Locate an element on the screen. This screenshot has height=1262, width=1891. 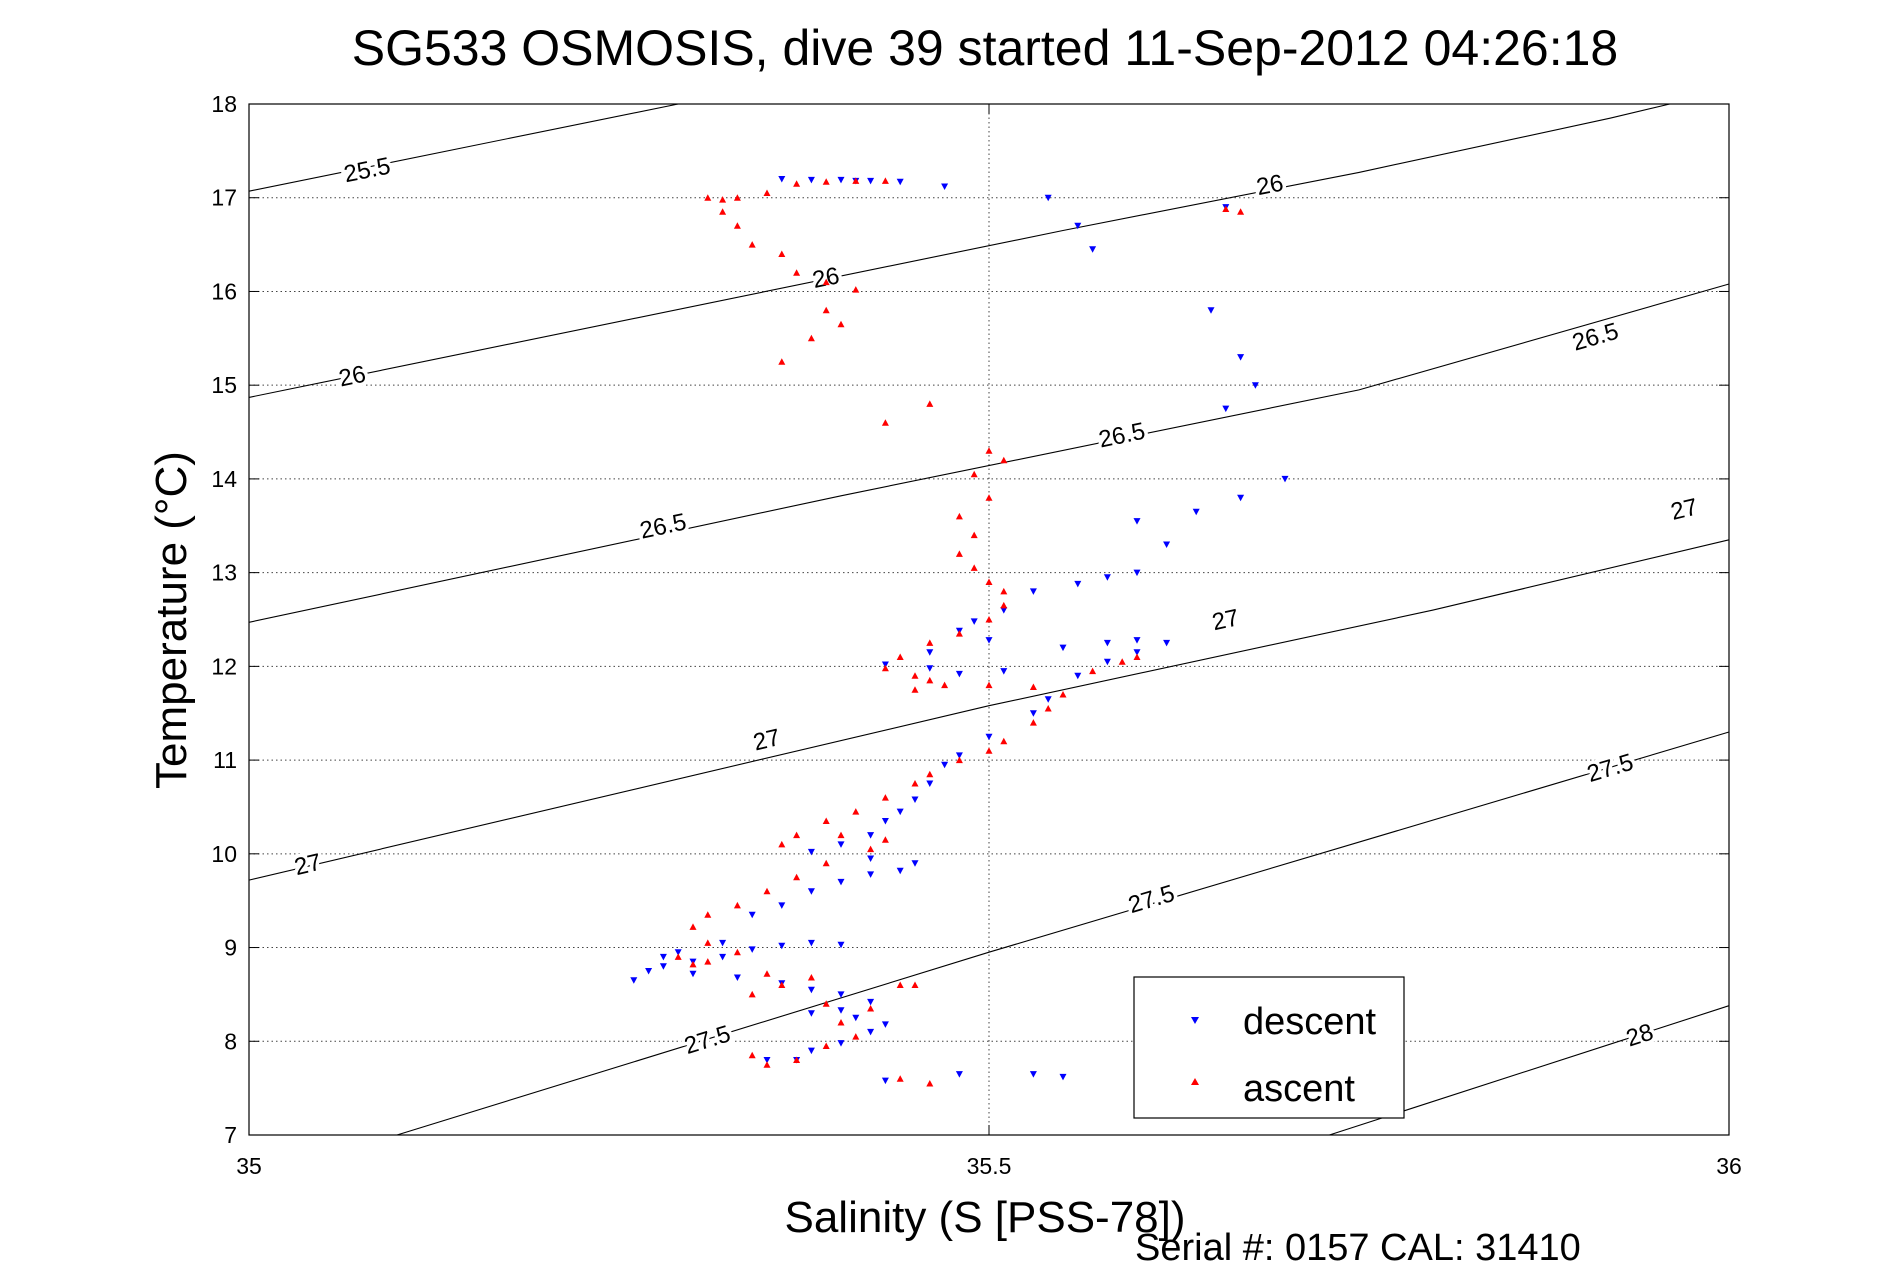
legend-marker-descent is located at coordinates (1195, 1020).